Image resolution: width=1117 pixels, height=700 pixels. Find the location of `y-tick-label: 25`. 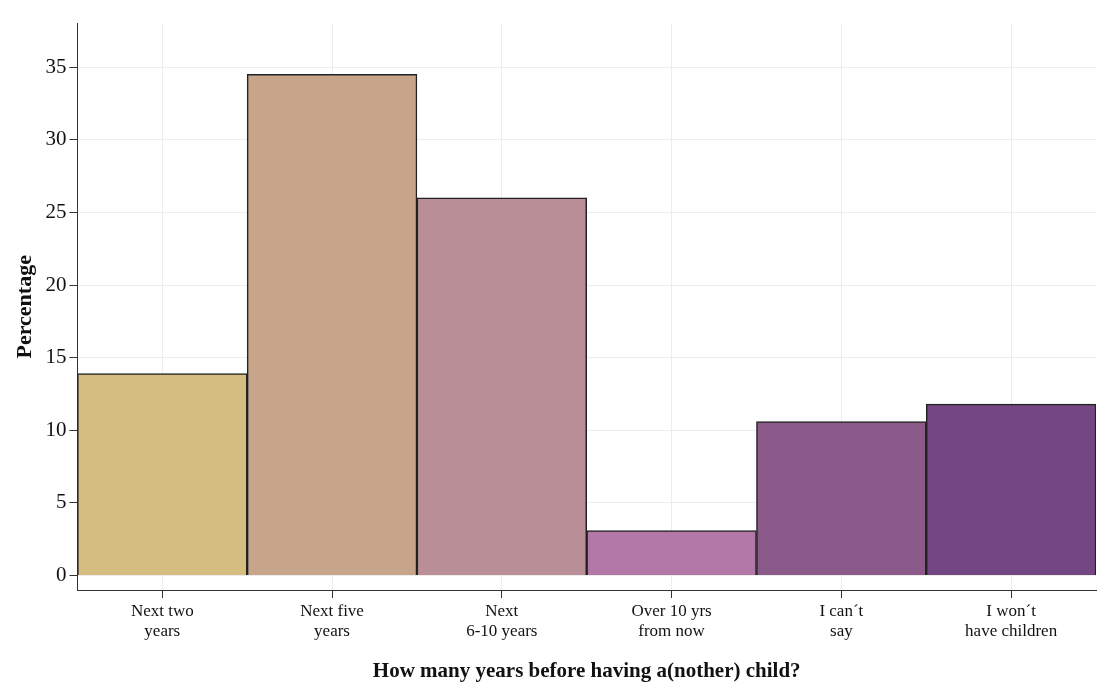

y-tick-label: 25 is located at coordinates (56, 210).